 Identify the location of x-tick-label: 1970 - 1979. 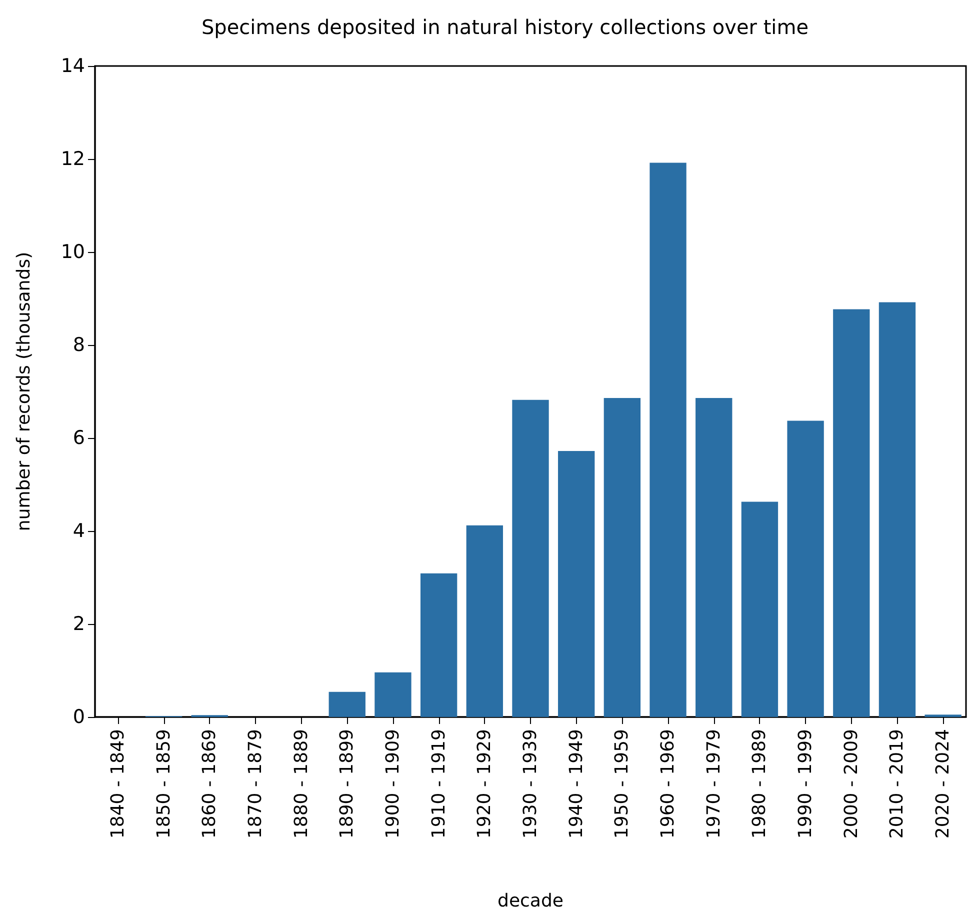
(713, 784).